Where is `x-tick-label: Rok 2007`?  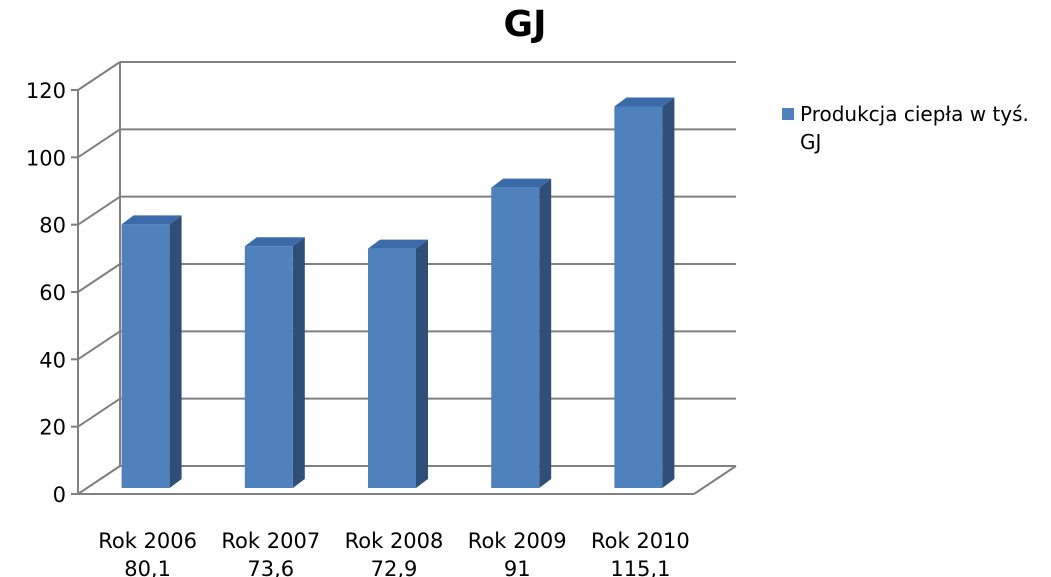 x-tick-label: Rok 2007 is located at coordinates (270, 541).